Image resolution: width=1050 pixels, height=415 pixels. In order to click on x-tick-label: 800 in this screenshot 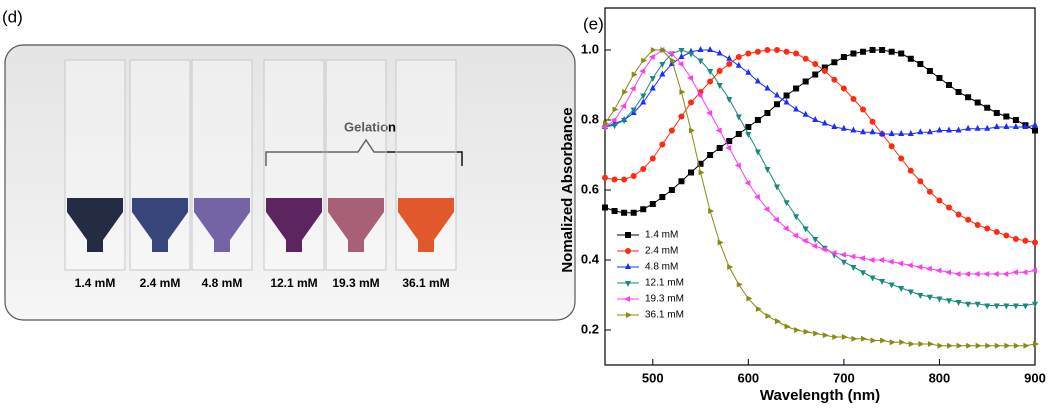, I will do `click(940, 377)`.